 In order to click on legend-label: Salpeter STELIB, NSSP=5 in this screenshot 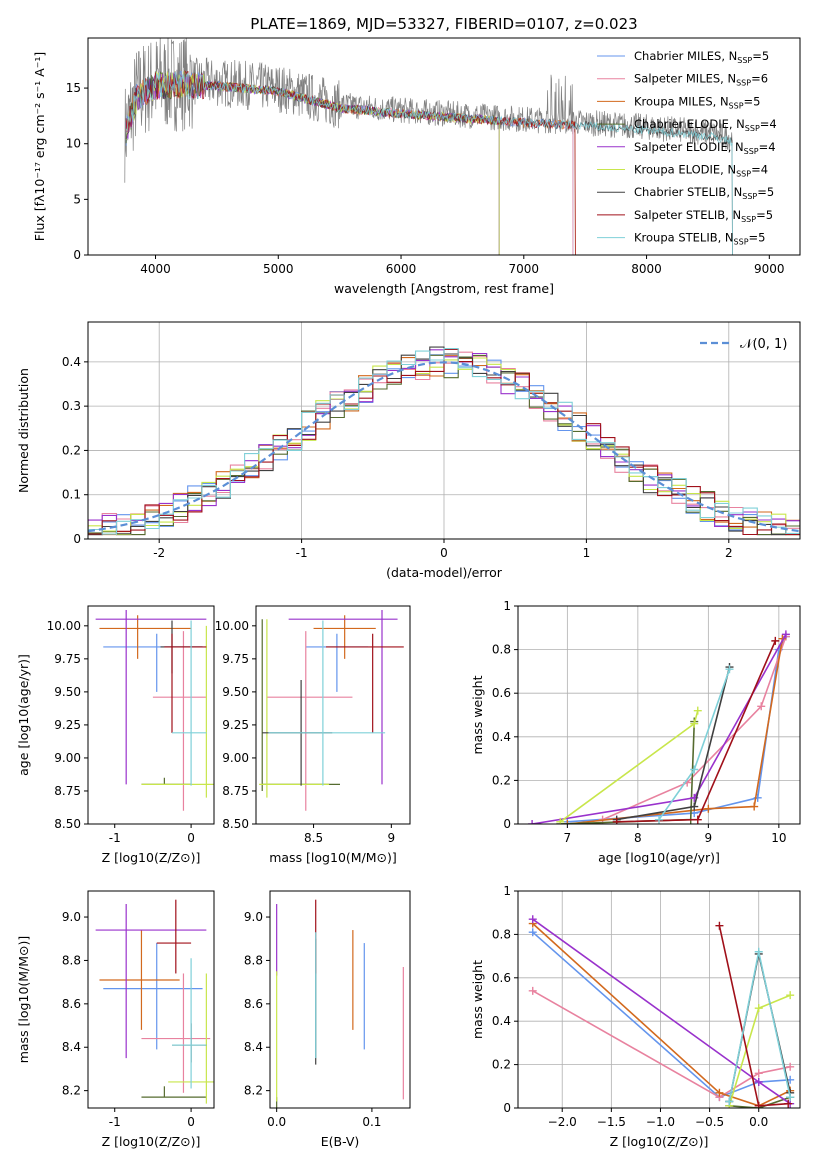, I will do `click(703, 216)`.